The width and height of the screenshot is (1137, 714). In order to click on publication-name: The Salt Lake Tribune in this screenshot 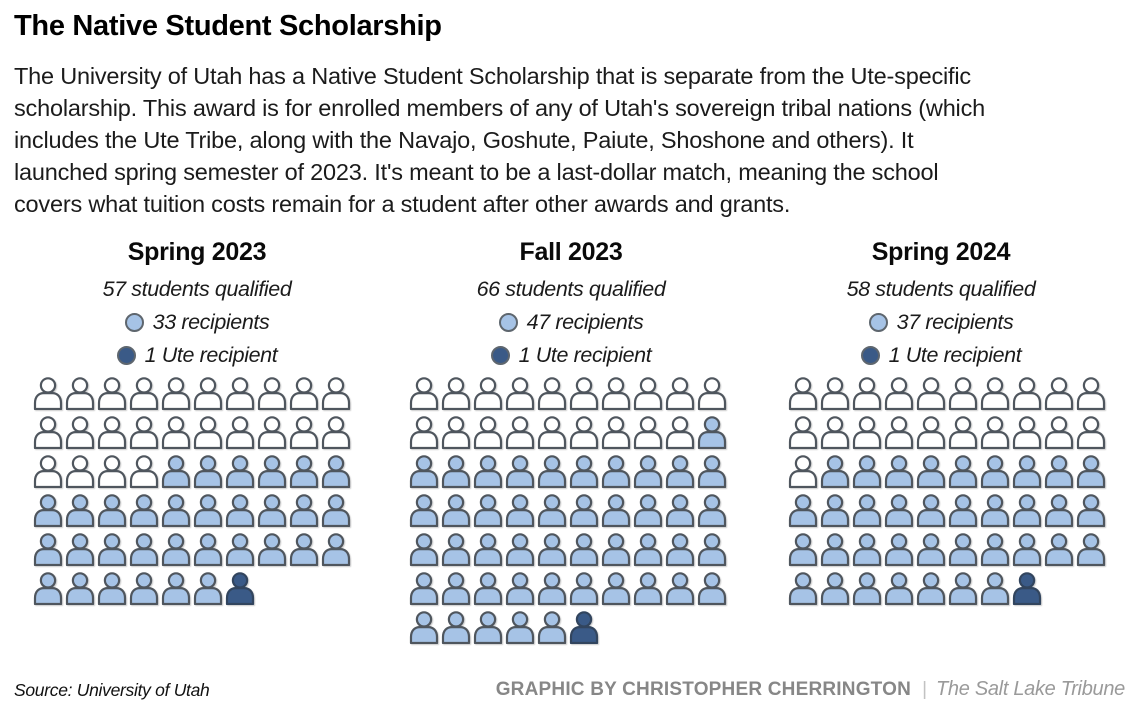, I will do `click(1030, 689)`.